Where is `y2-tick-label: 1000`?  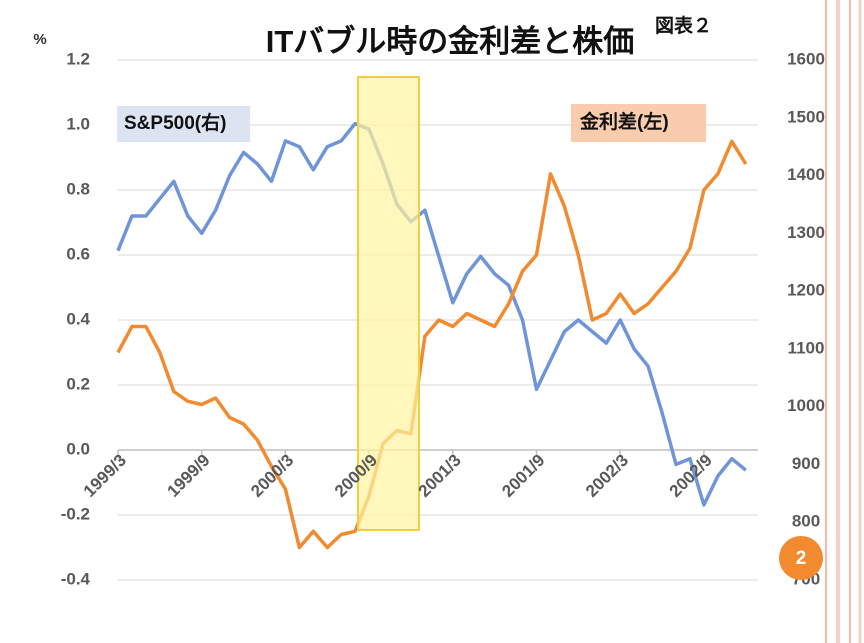
y2-tick-label: 1000 is located at coordinates (806, 405).